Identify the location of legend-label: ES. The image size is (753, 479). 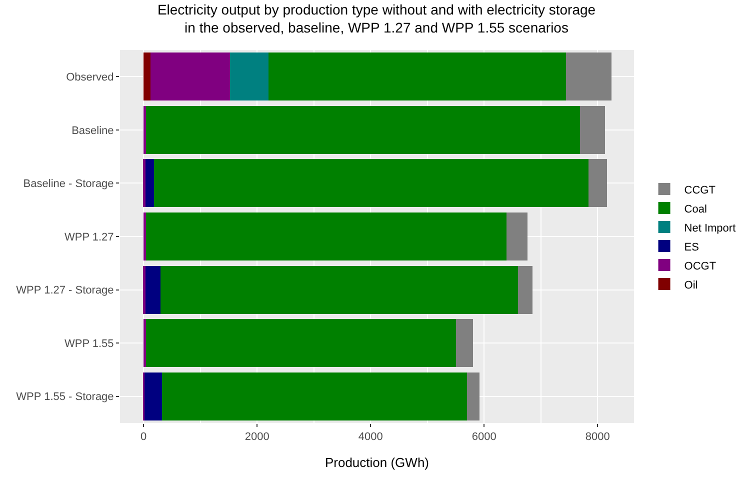
(691, 247).